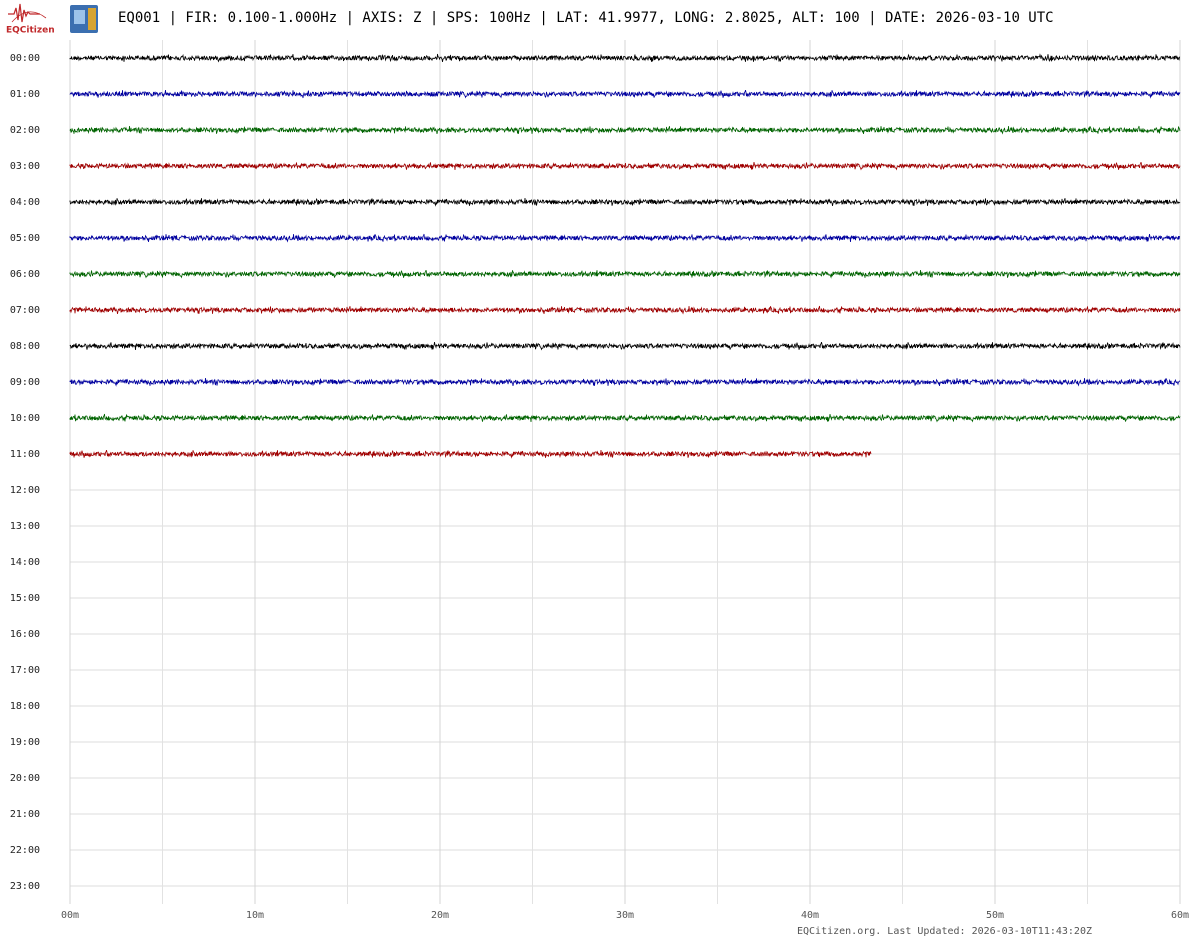 The image size is (1200, 940). Describe the element at coordinates (25, 454) in the screenshot. I see `row-label: 11:00` at that location.